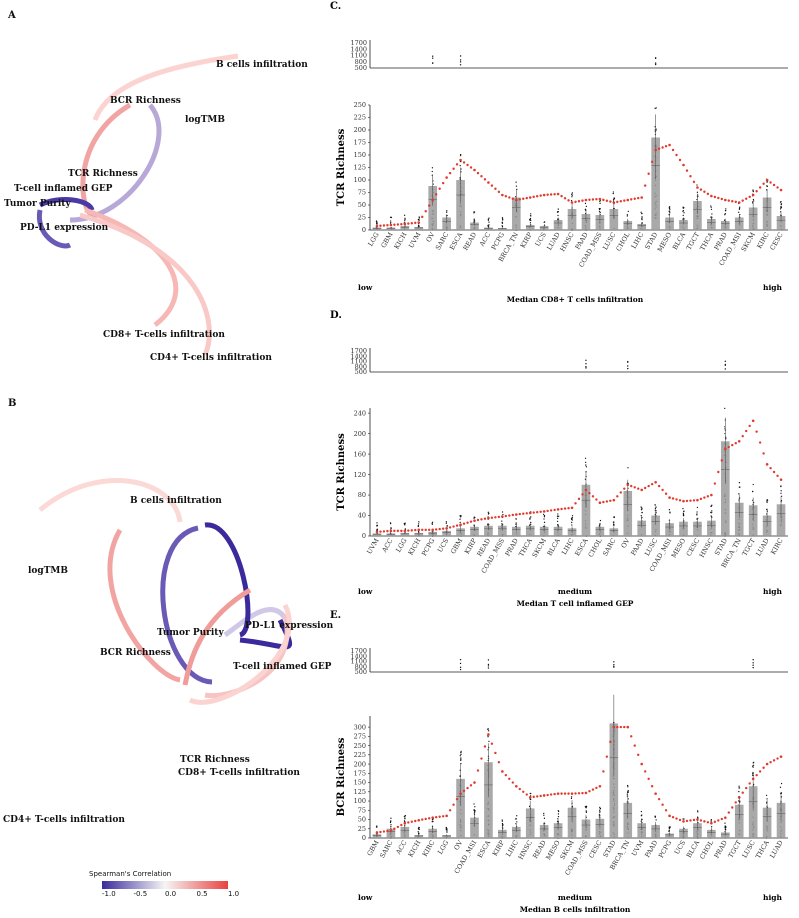 The image size is (799, 918). Describe the element at coordinates (415, 240) in the screenshot. I see `category-label: UVM` at that location.